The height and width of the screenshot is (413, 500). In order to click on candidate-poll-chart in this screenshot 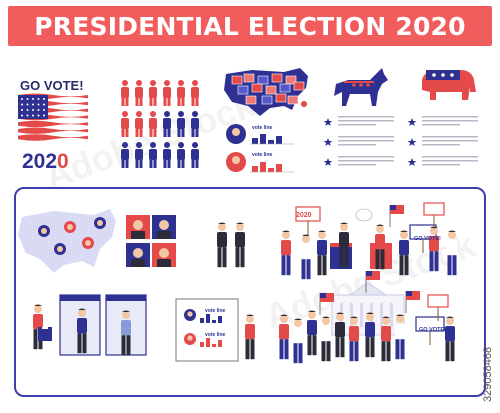, I will do `click(260, 148)`.